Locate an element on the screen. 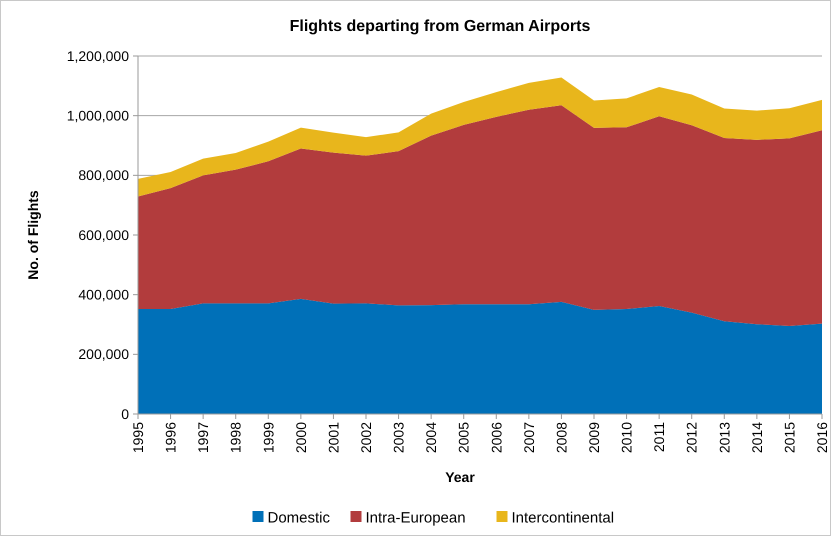 The height and width of the screenshot is (536, 831). y-tick-label: 0 is located at coordinates (125, 414).